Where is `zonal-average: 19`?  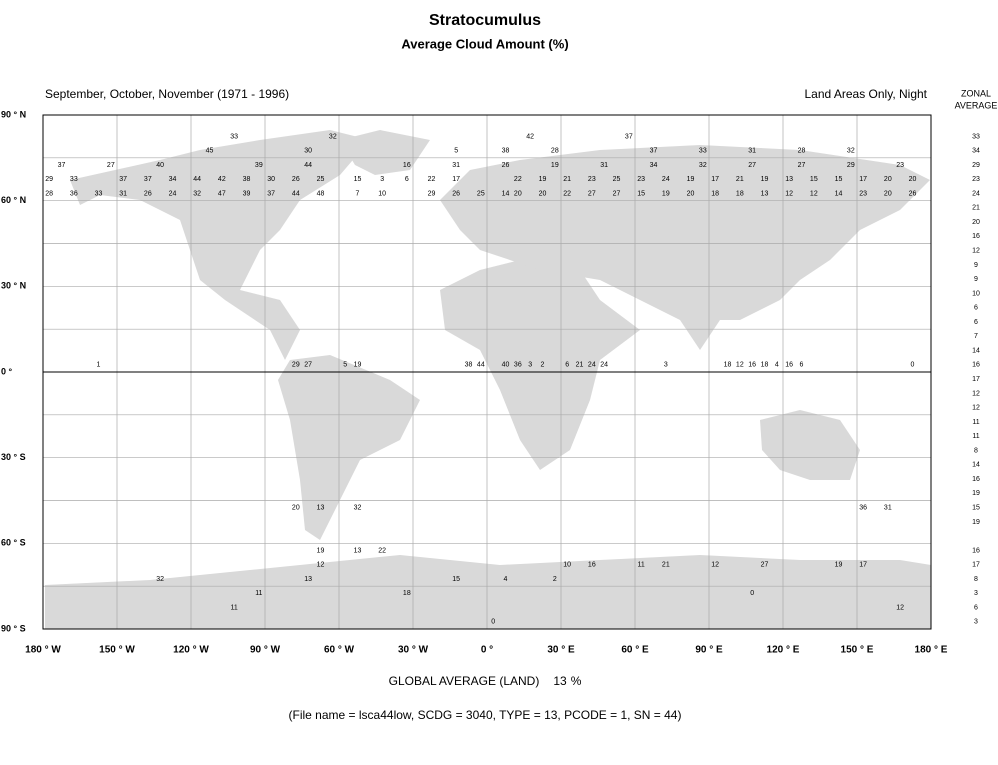
zonal-average: 19 is located at coordinates (976, 493).